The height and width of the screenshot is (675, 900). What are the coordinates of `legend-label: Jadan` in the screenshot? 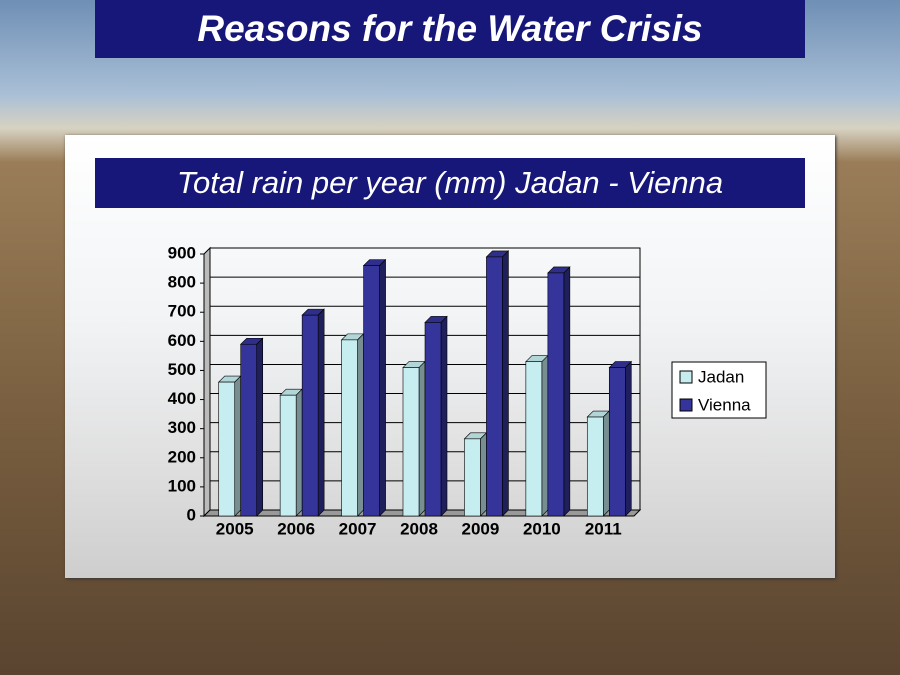 It's located at (721, 376).